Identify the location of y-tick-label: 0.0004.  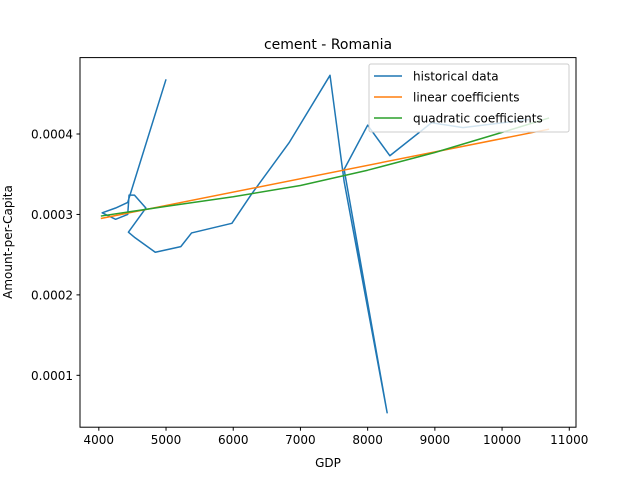
(52, 135).